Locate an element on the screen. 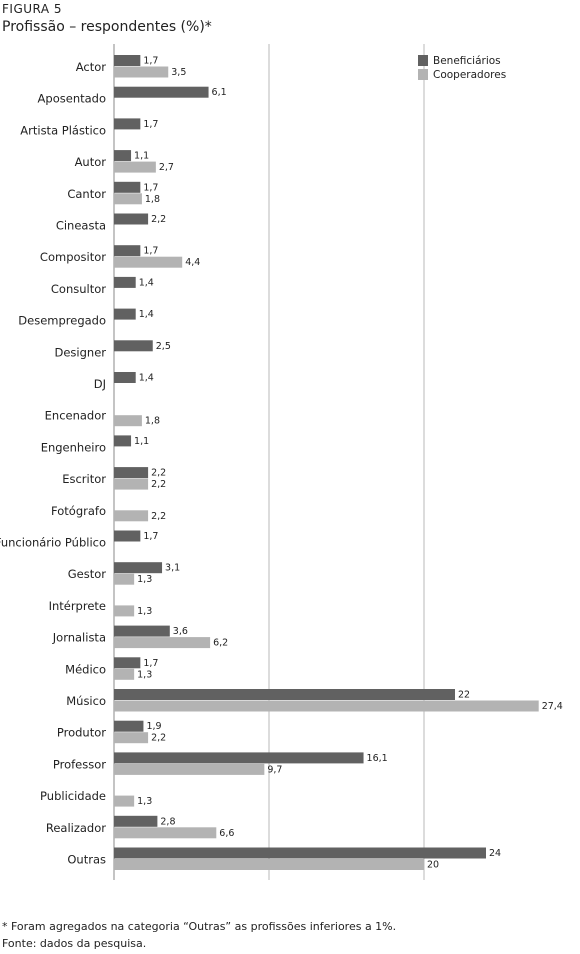  data-label: 2,8 is located at coordinates (167, 821).